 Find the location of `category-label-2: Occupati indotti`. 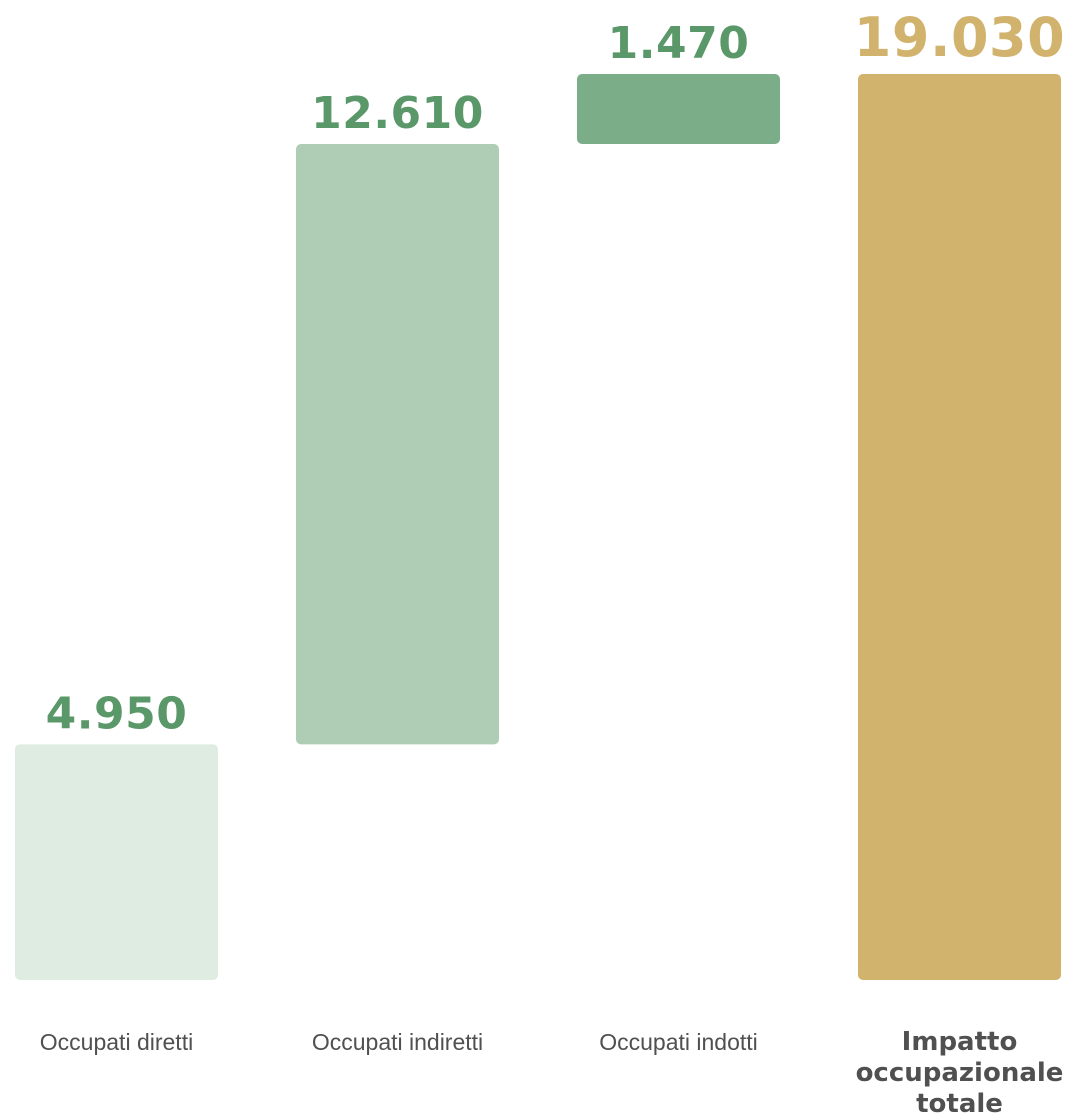

category-label-2: Occupati indotti is located at coordinates (678, 1042).